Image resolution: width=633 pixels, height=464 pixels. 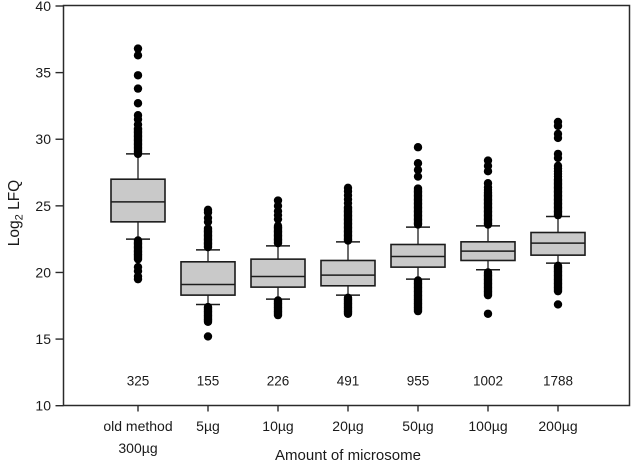 I want to click on x-category-label: 5µg, so click(x=208, y=426).